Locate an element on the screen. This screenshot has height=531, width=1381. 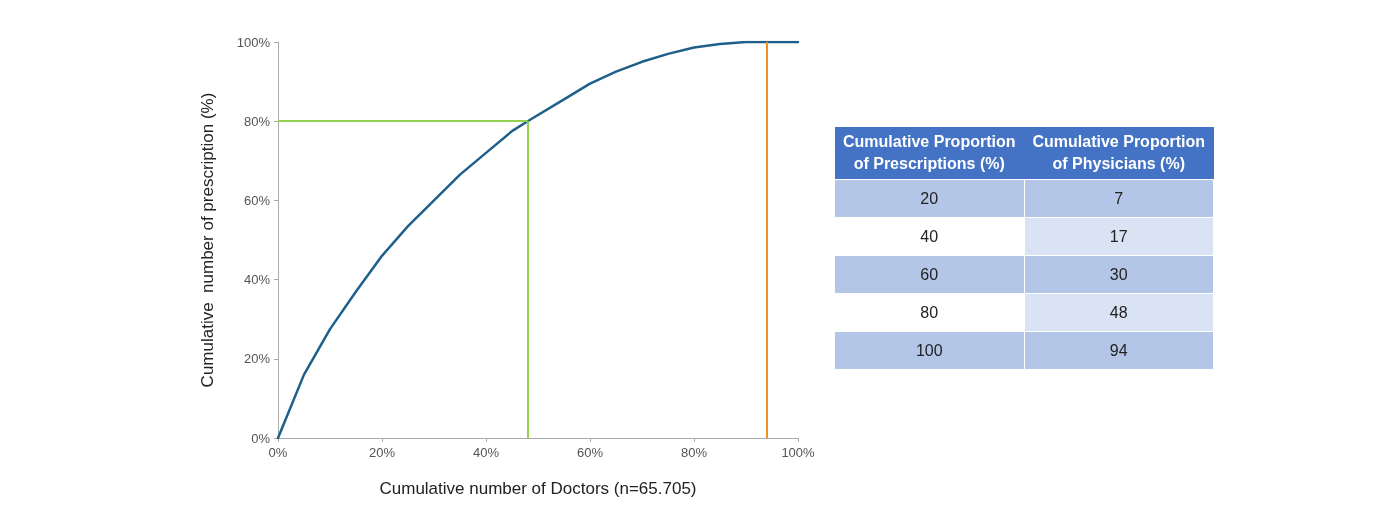
x-tick-label: Cumulative Proportion of Physicians (%) is located at coordinates (1119, 153).